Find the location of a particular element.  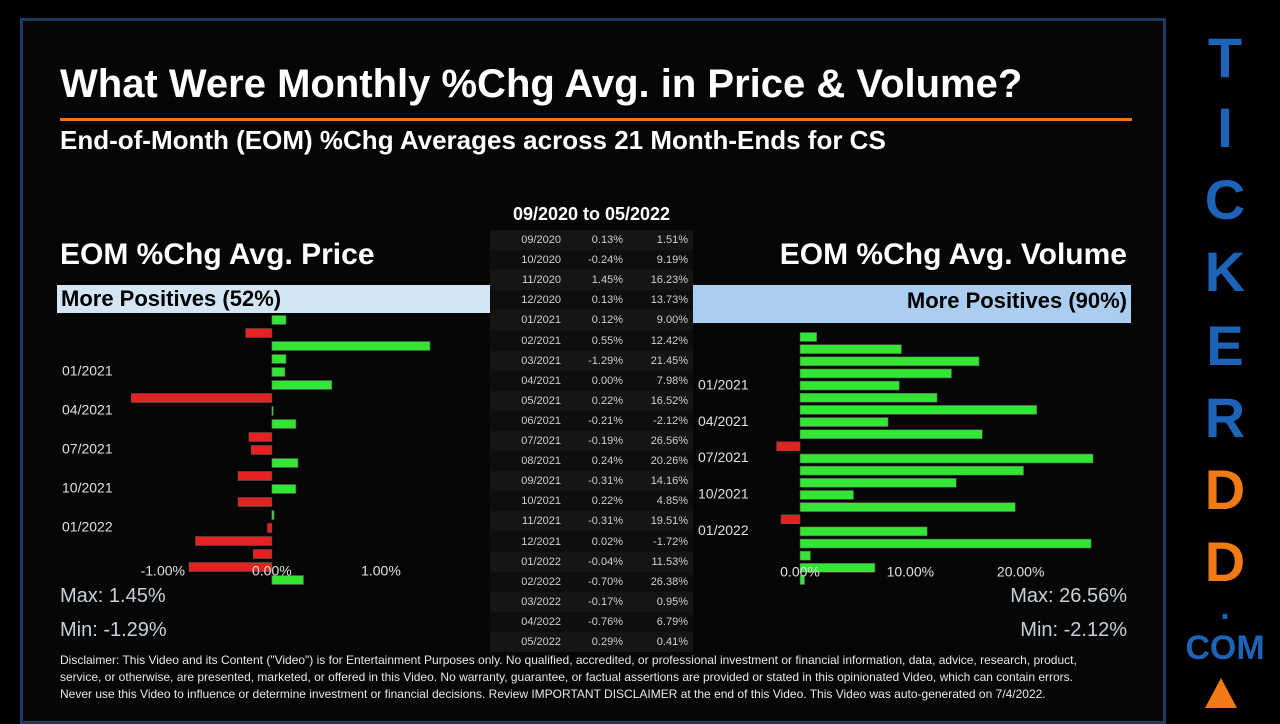

table-cell: 0.29% is located at coordinates (607, 642).